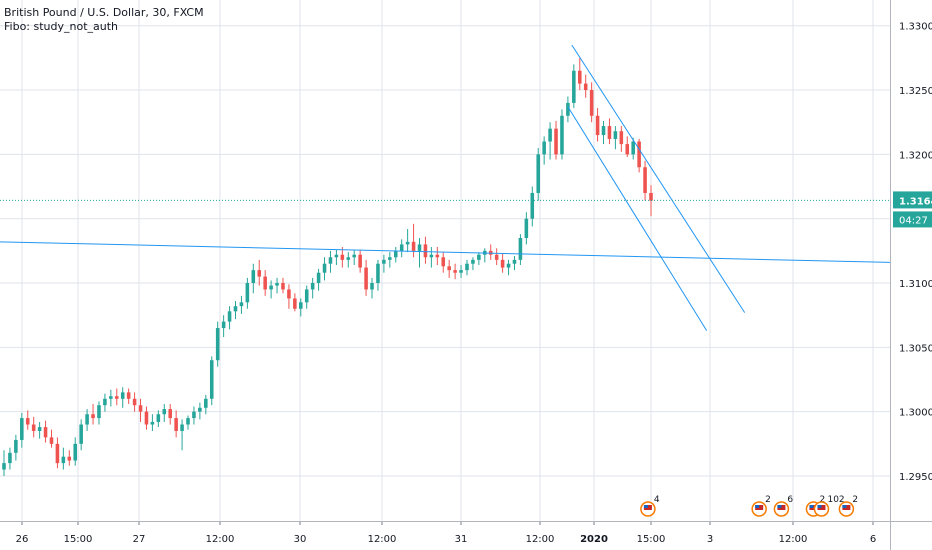 The height and width of the screenshot is (550, 932). Describe the element at coordinates (300, 539) in the screenshot. I see `x-tick-label: 30` at that location.